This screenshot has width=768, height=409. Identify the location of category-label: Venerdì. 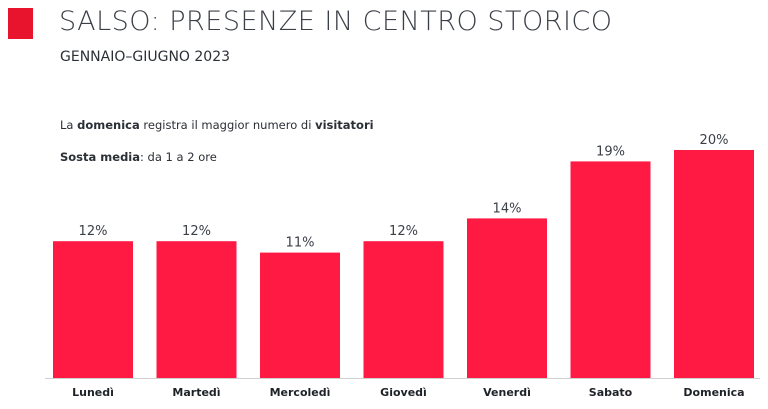
(507, 392).